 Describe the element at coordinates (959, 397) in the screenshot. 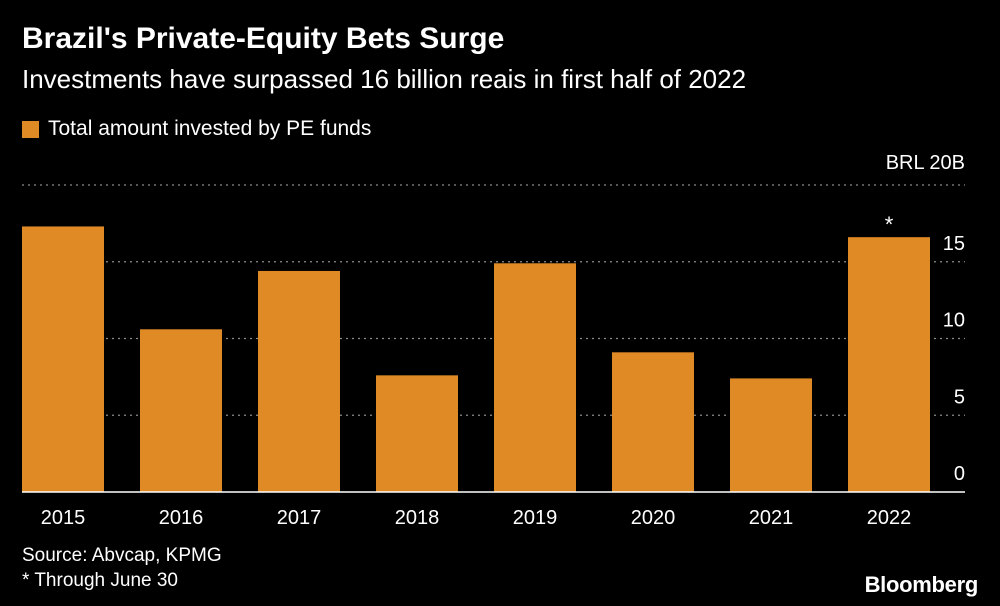

I see `y-tick-label-5: 5` at that location.